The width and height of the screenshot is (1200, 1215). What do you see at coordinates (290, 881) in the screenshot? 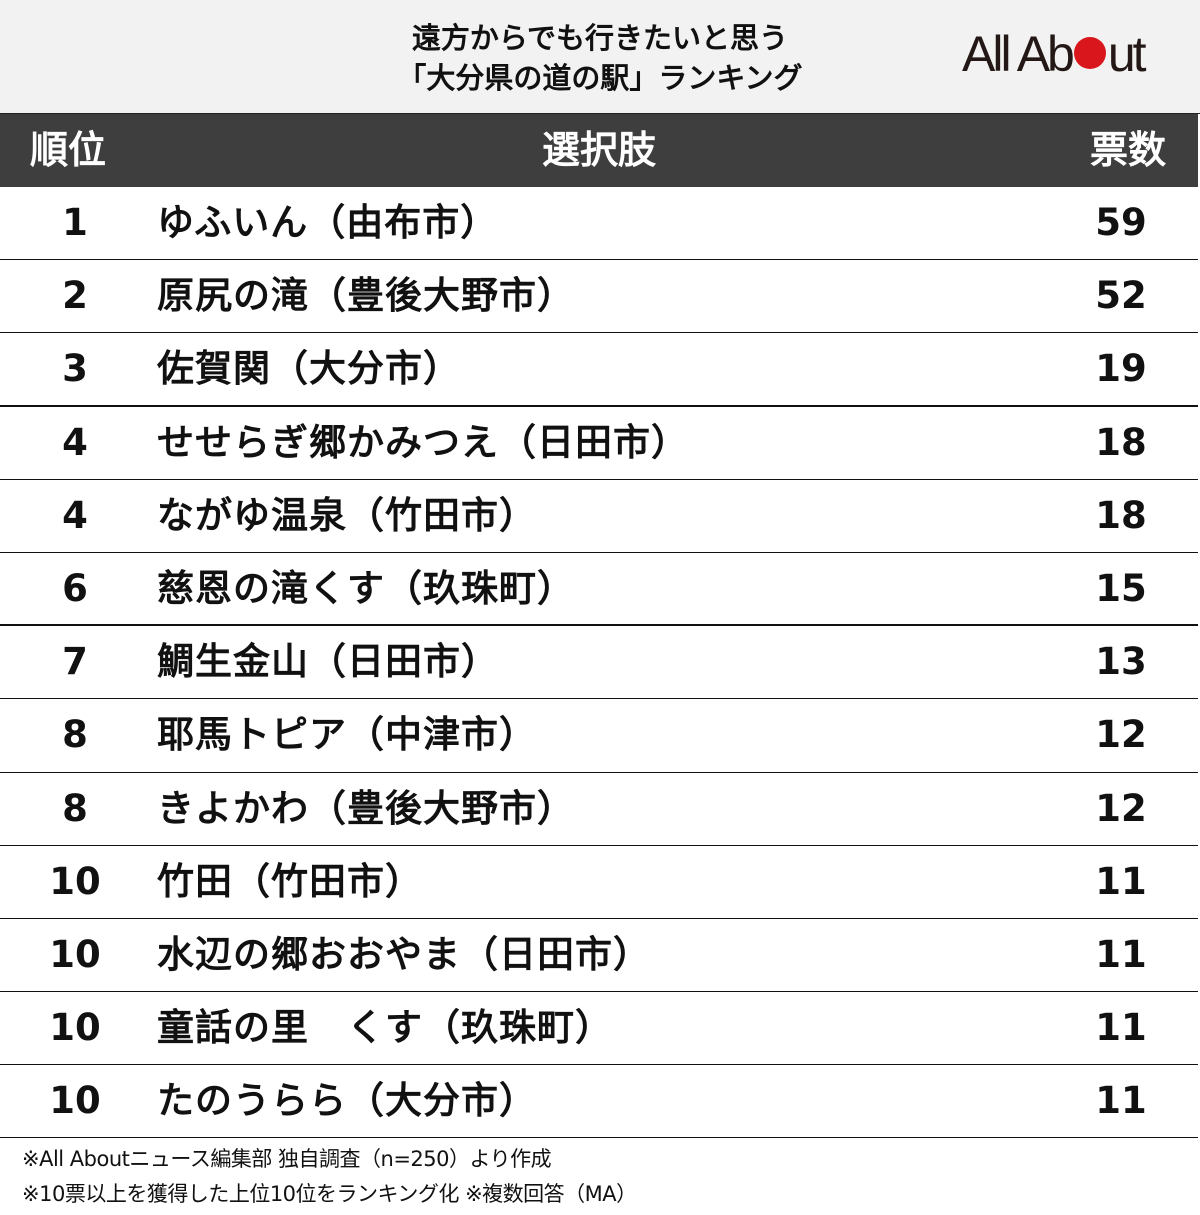
I see `row-name: 竹田（竹田市）` at bounding box center [290, 881].